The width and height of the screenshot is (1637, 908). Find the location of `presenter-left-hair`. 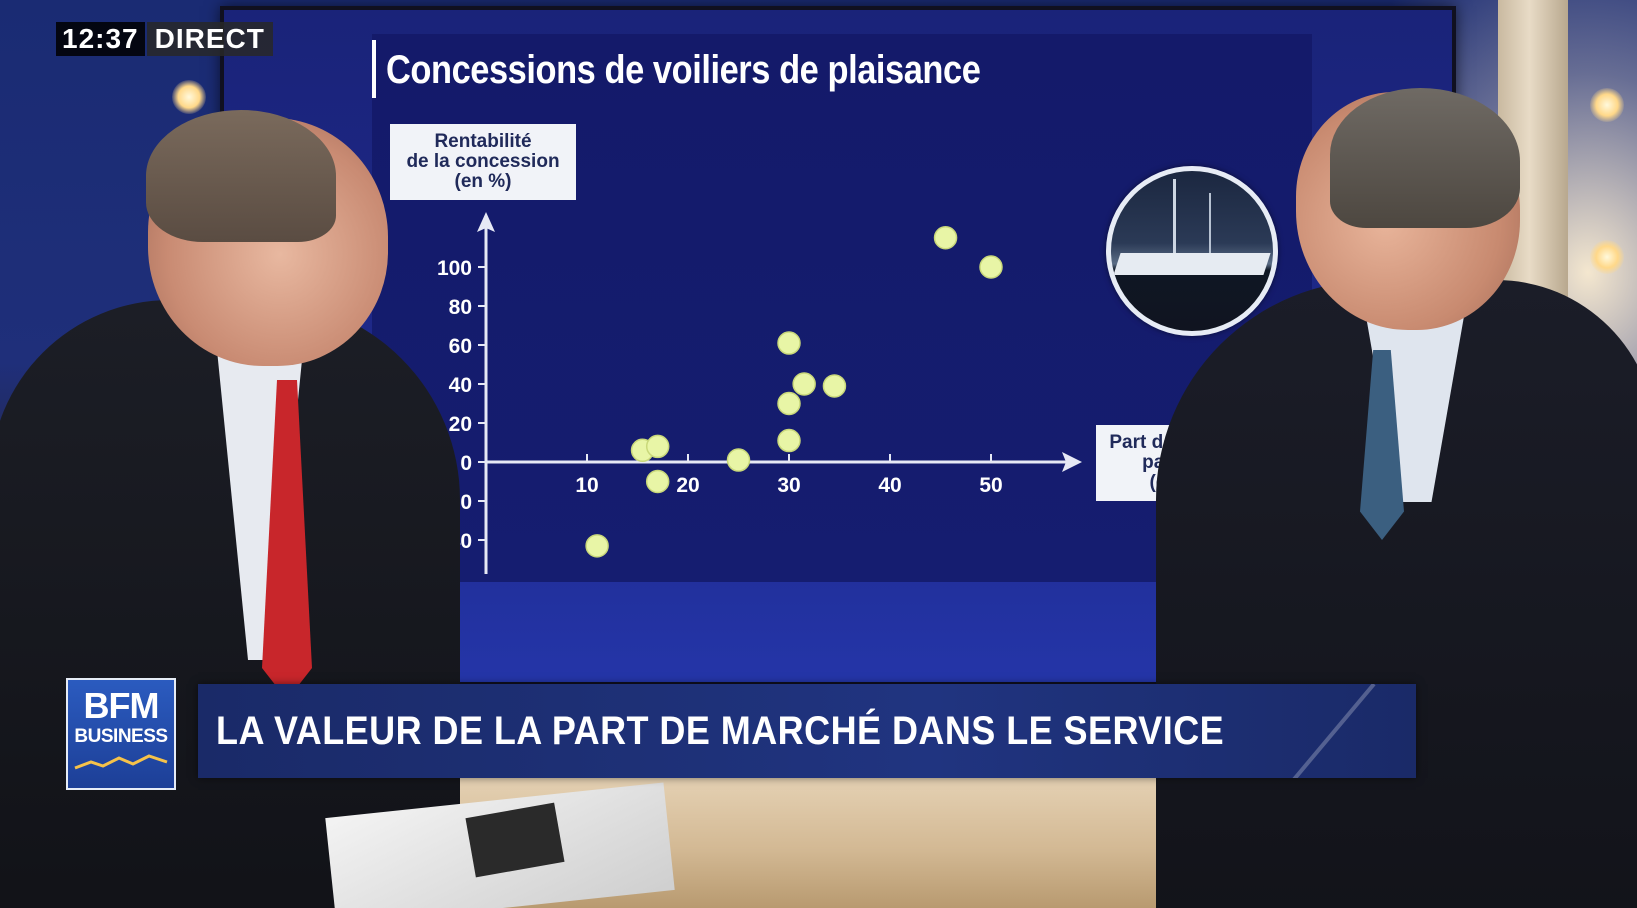

presenter-left-hair is located at coordinates (241, 176).